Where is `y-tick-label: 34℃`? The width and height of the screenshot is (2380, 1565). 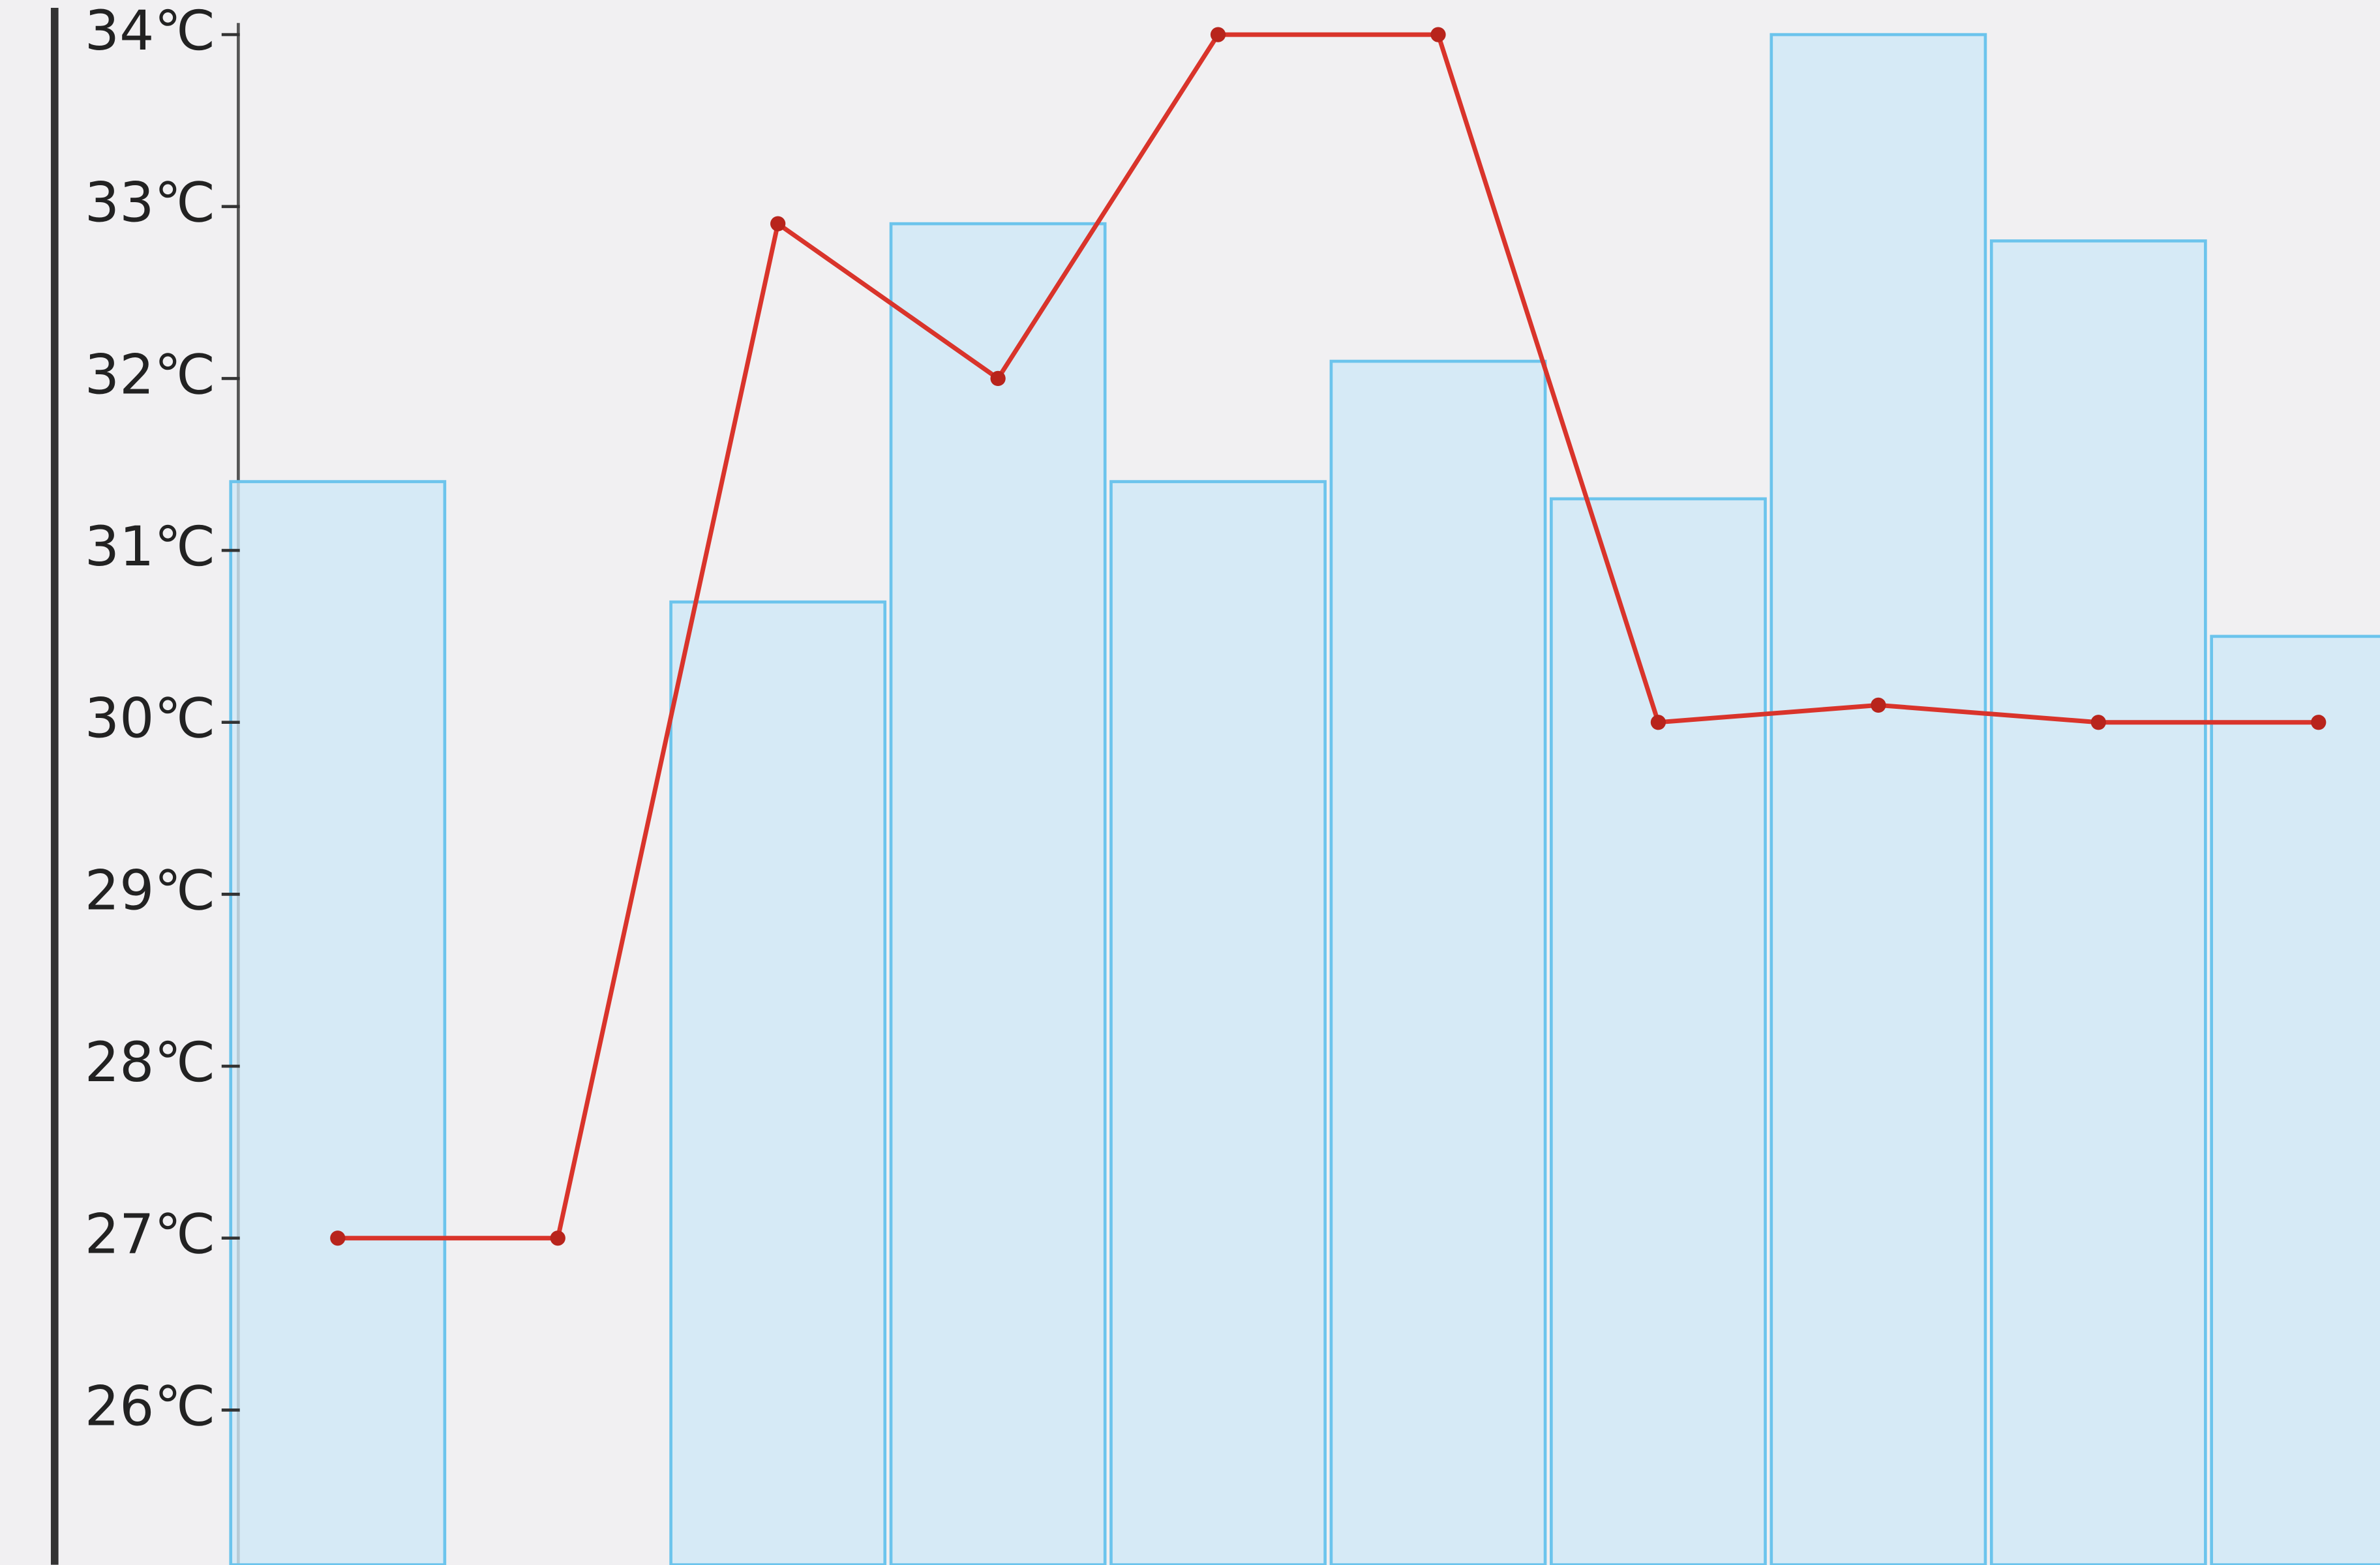
y-tick-label: 34℃ is located at coordinates (150, 31).